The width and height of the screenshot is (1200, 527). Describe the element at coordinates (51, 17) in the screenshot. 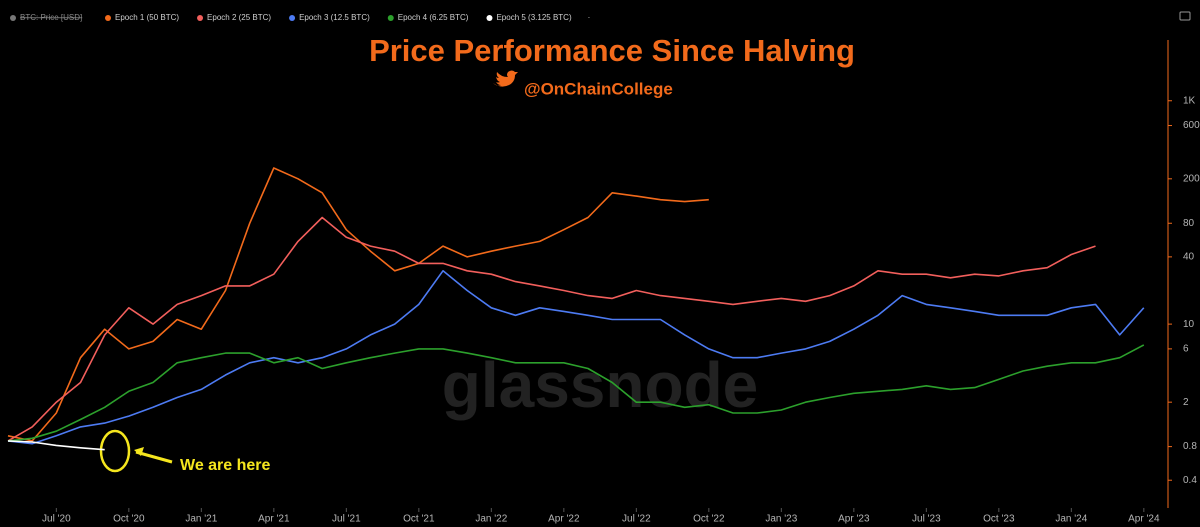

I see `legend-label: BTC: Price [USD]` at that location.